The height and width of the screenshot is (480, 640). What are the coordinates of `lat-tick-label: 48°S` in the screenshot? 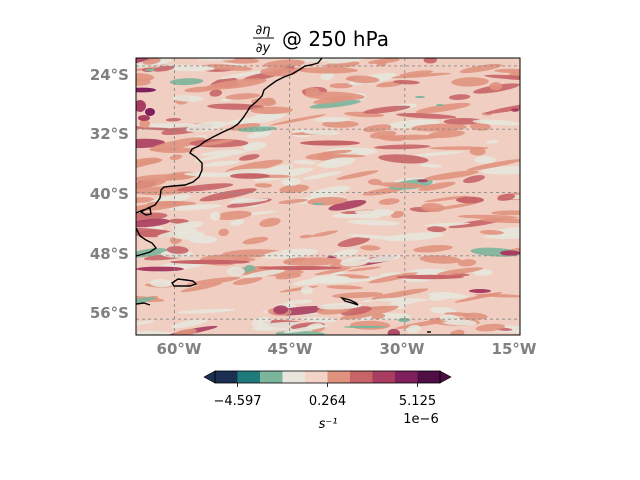 It's located at (109, 254).